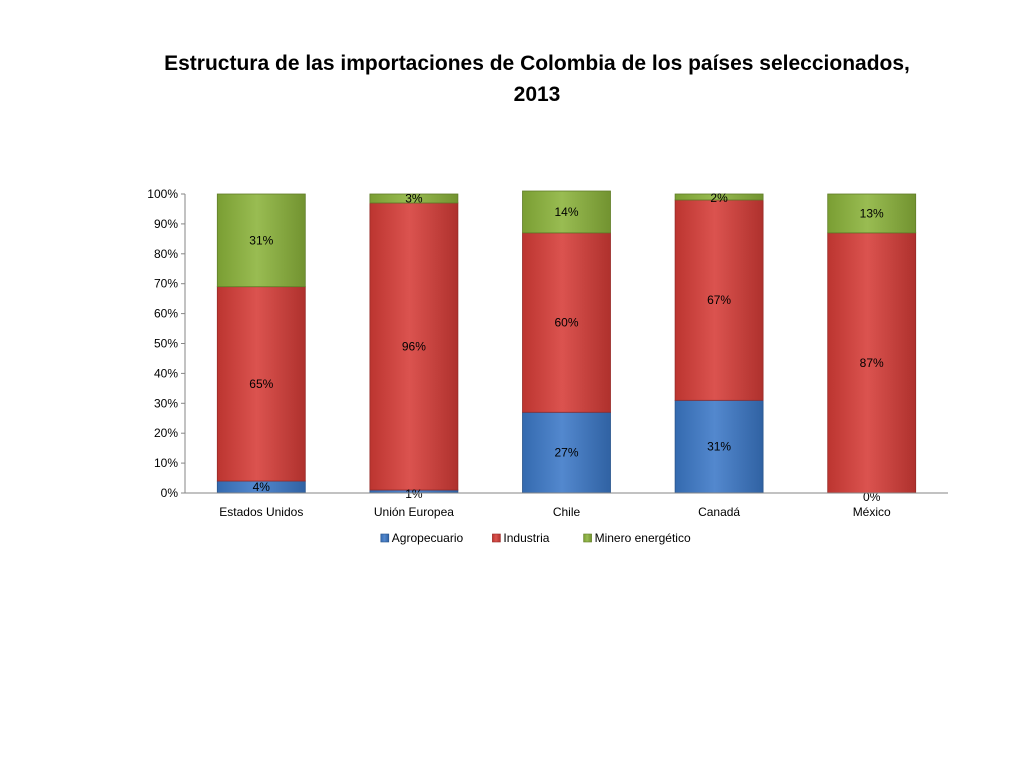 This screenshot has width=1024, height=768. What do you see at coordinates (166, 254) in the screenshot?
I see `y-tick-label: 80%` at bounding box center [166, 254].